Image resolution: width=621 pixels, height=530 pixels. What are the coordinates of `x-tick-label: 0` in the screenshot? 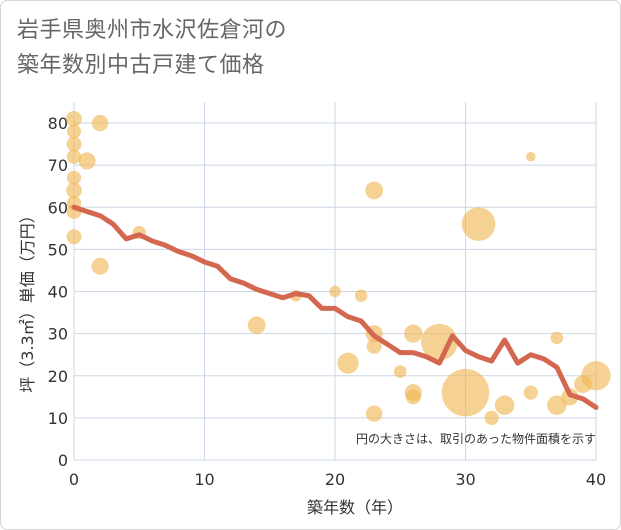 It's located at (74, 479).